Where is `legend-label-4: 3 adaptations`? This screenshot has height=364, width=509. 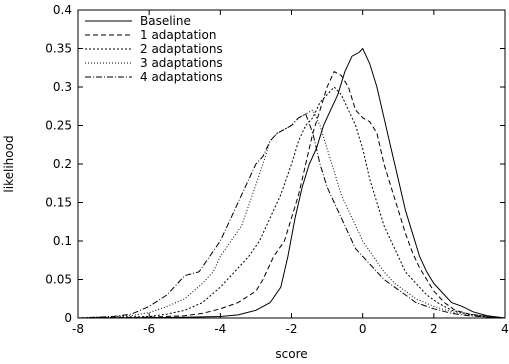
legend-label-4: 3 adaptations is located at coordinates (181, 63).